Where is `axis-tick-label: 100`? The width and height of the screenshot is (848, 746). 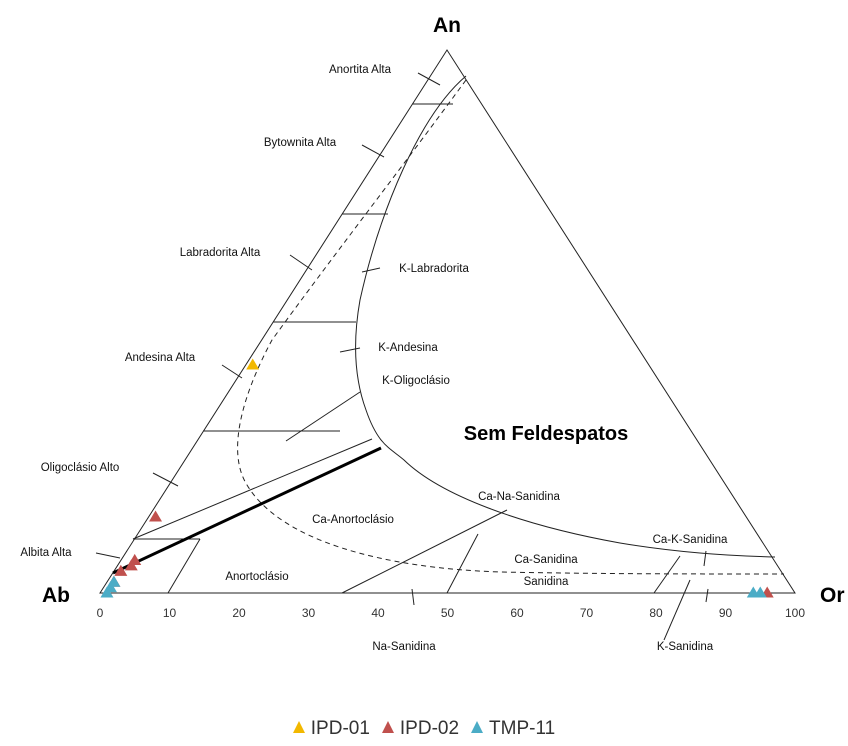 axis-tick-label: 100 is located at coordinates (795, 613).